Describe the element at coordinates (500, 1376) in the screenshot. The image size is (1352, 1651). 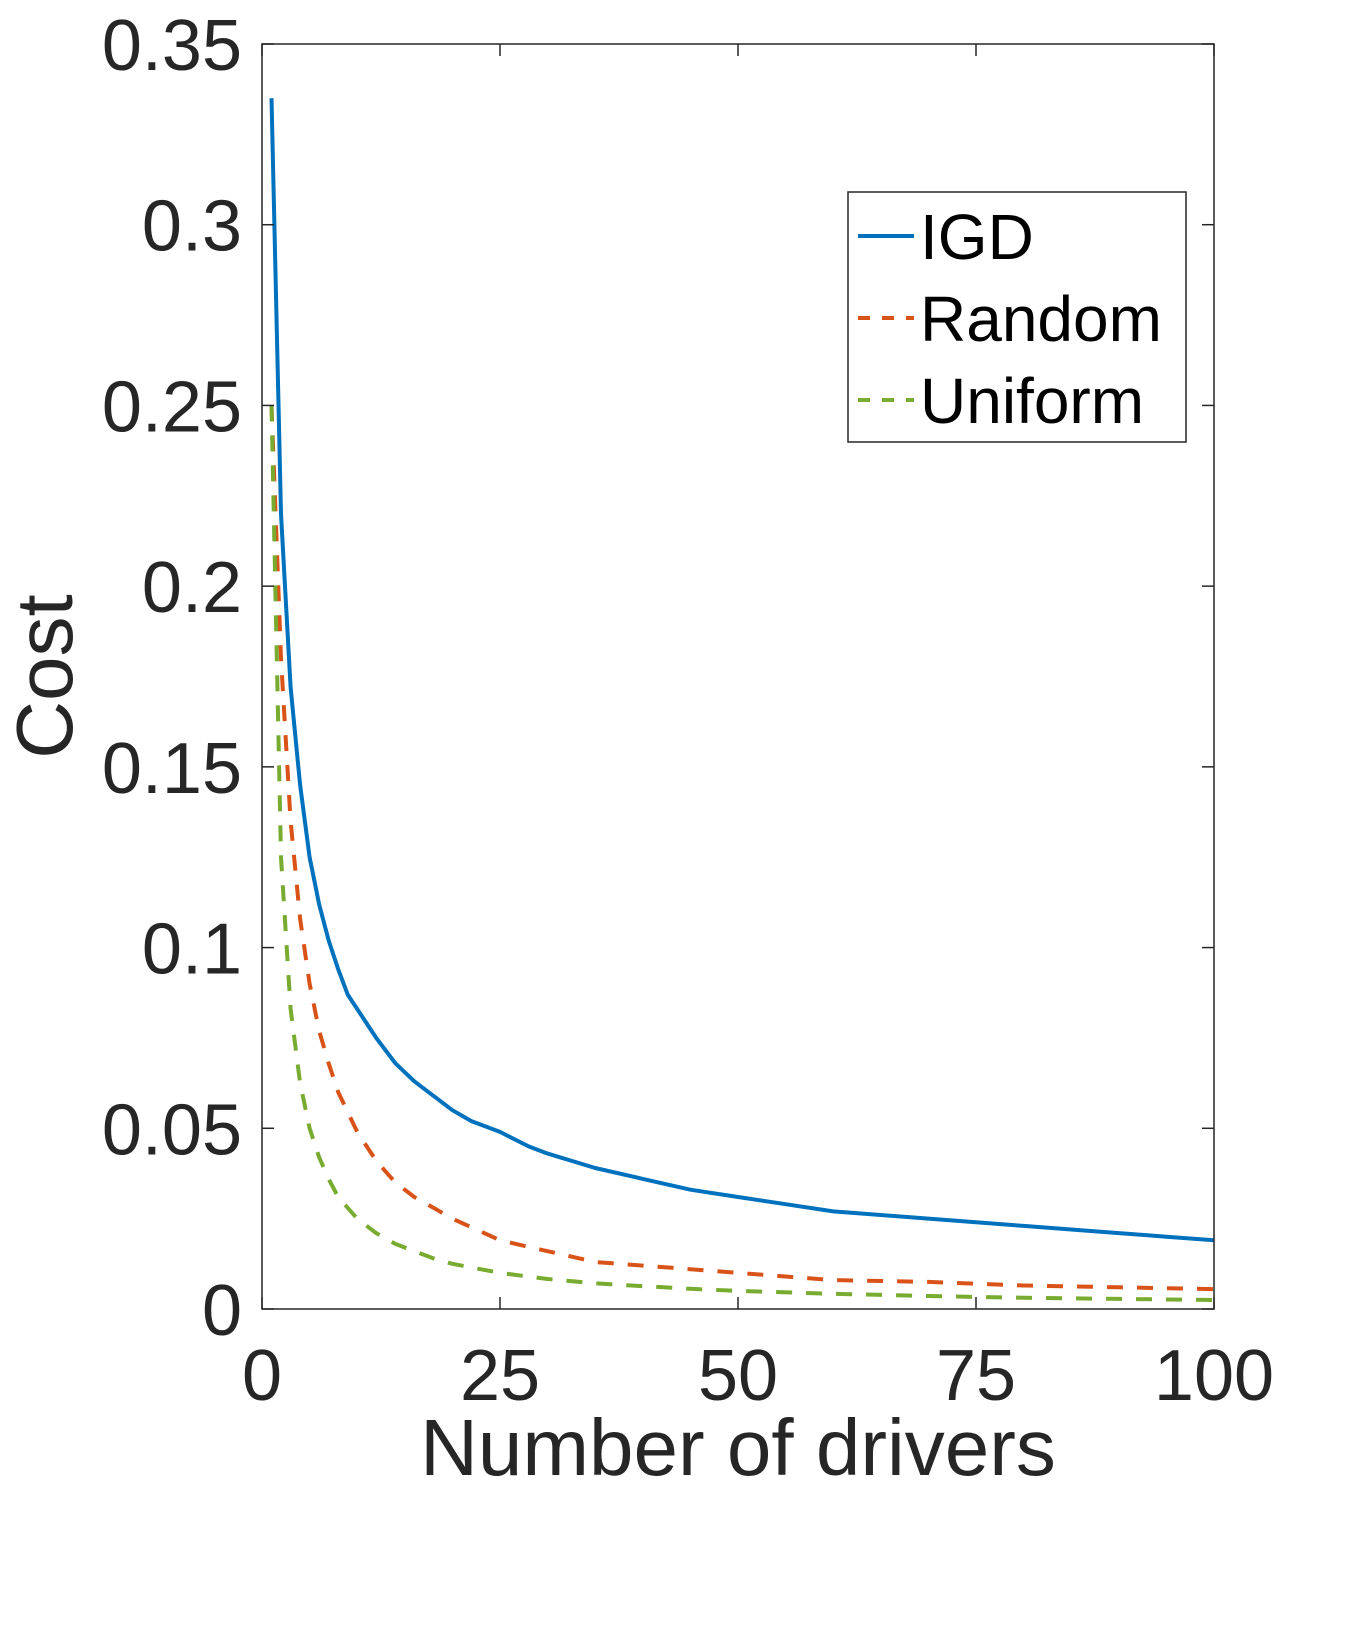
I see `x-tick-label: 25` at that location.